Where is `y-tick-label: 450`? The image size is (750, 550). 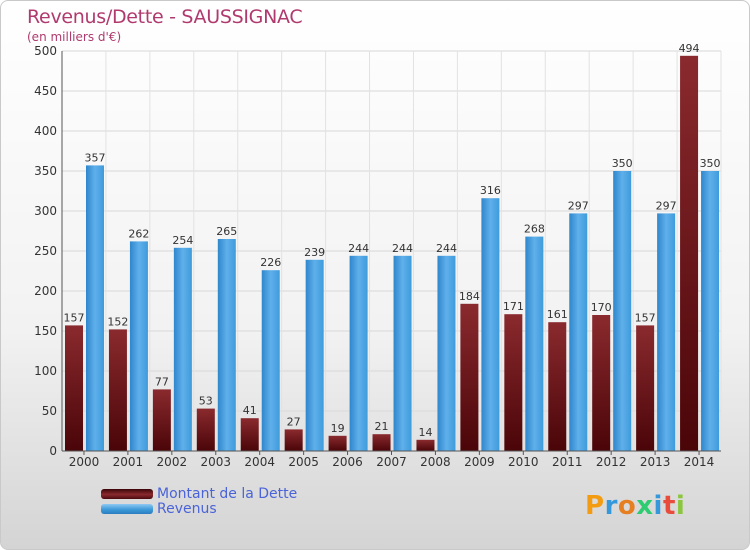
y-tick-label: 450 is located at coordinates (45, 91).